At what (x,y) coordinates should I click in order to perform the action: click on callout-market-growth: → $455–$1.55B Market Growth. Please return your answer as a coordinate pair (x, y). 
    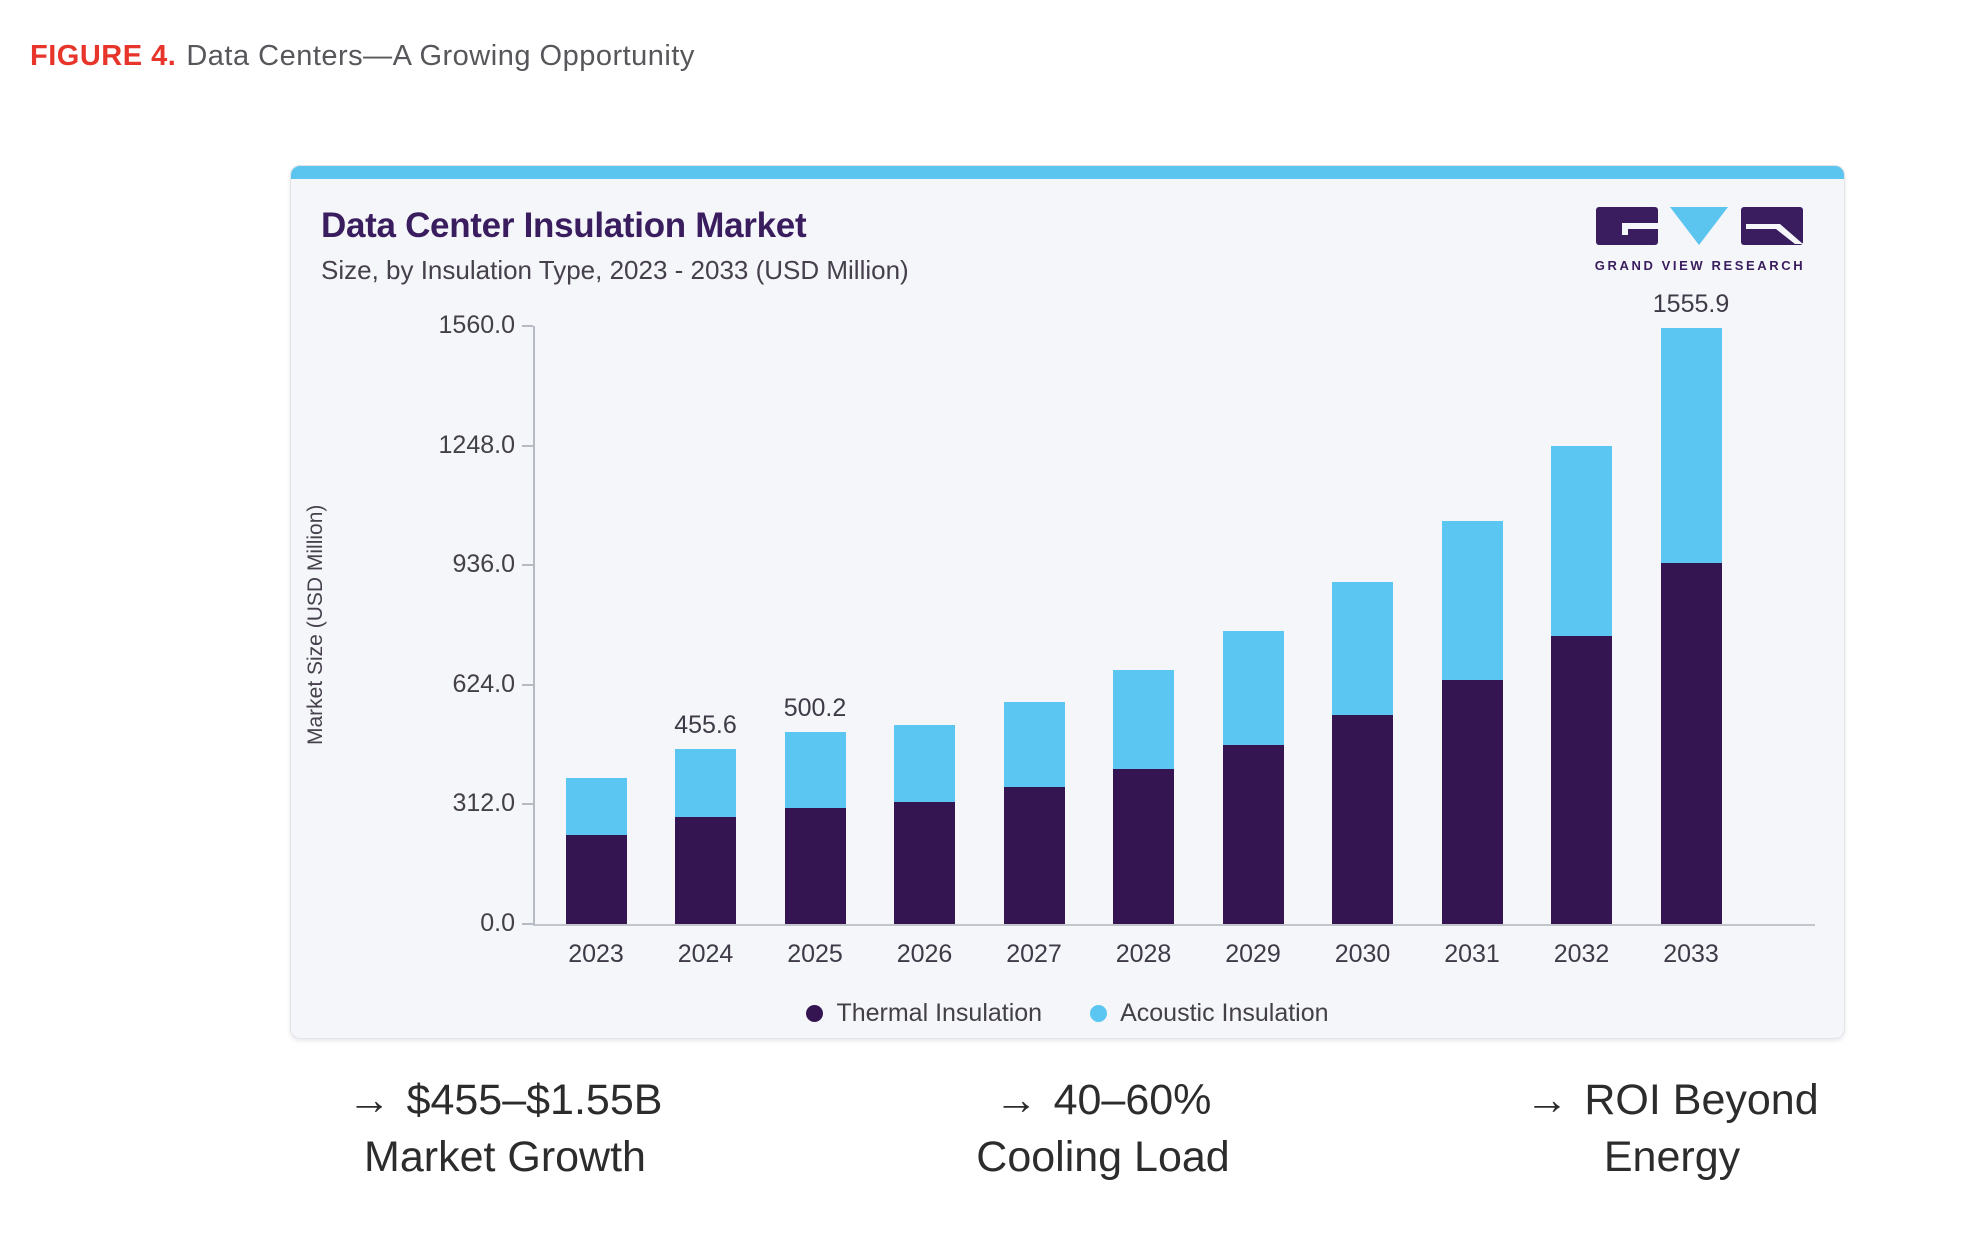
    Looking at the image, I should click on (505, 1129).